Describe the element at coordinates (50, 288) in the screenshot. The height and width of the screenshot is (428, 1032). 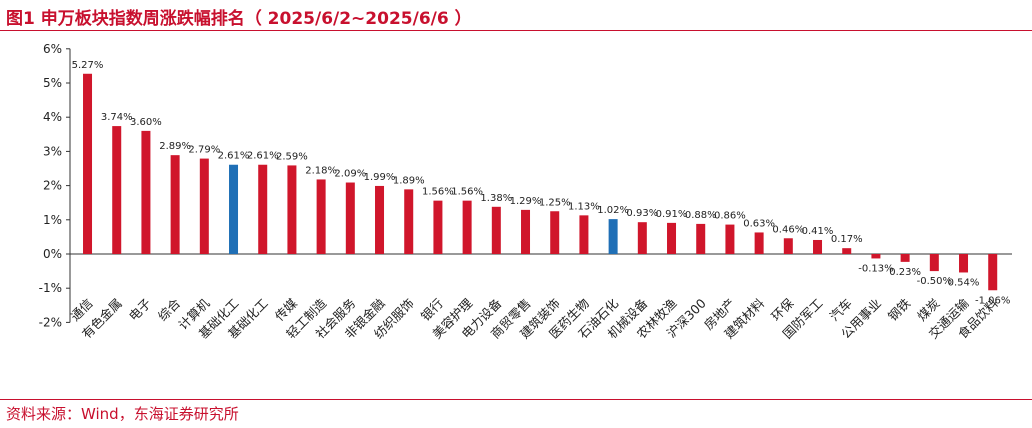
I see `y-tick-label: -1%` at that location.